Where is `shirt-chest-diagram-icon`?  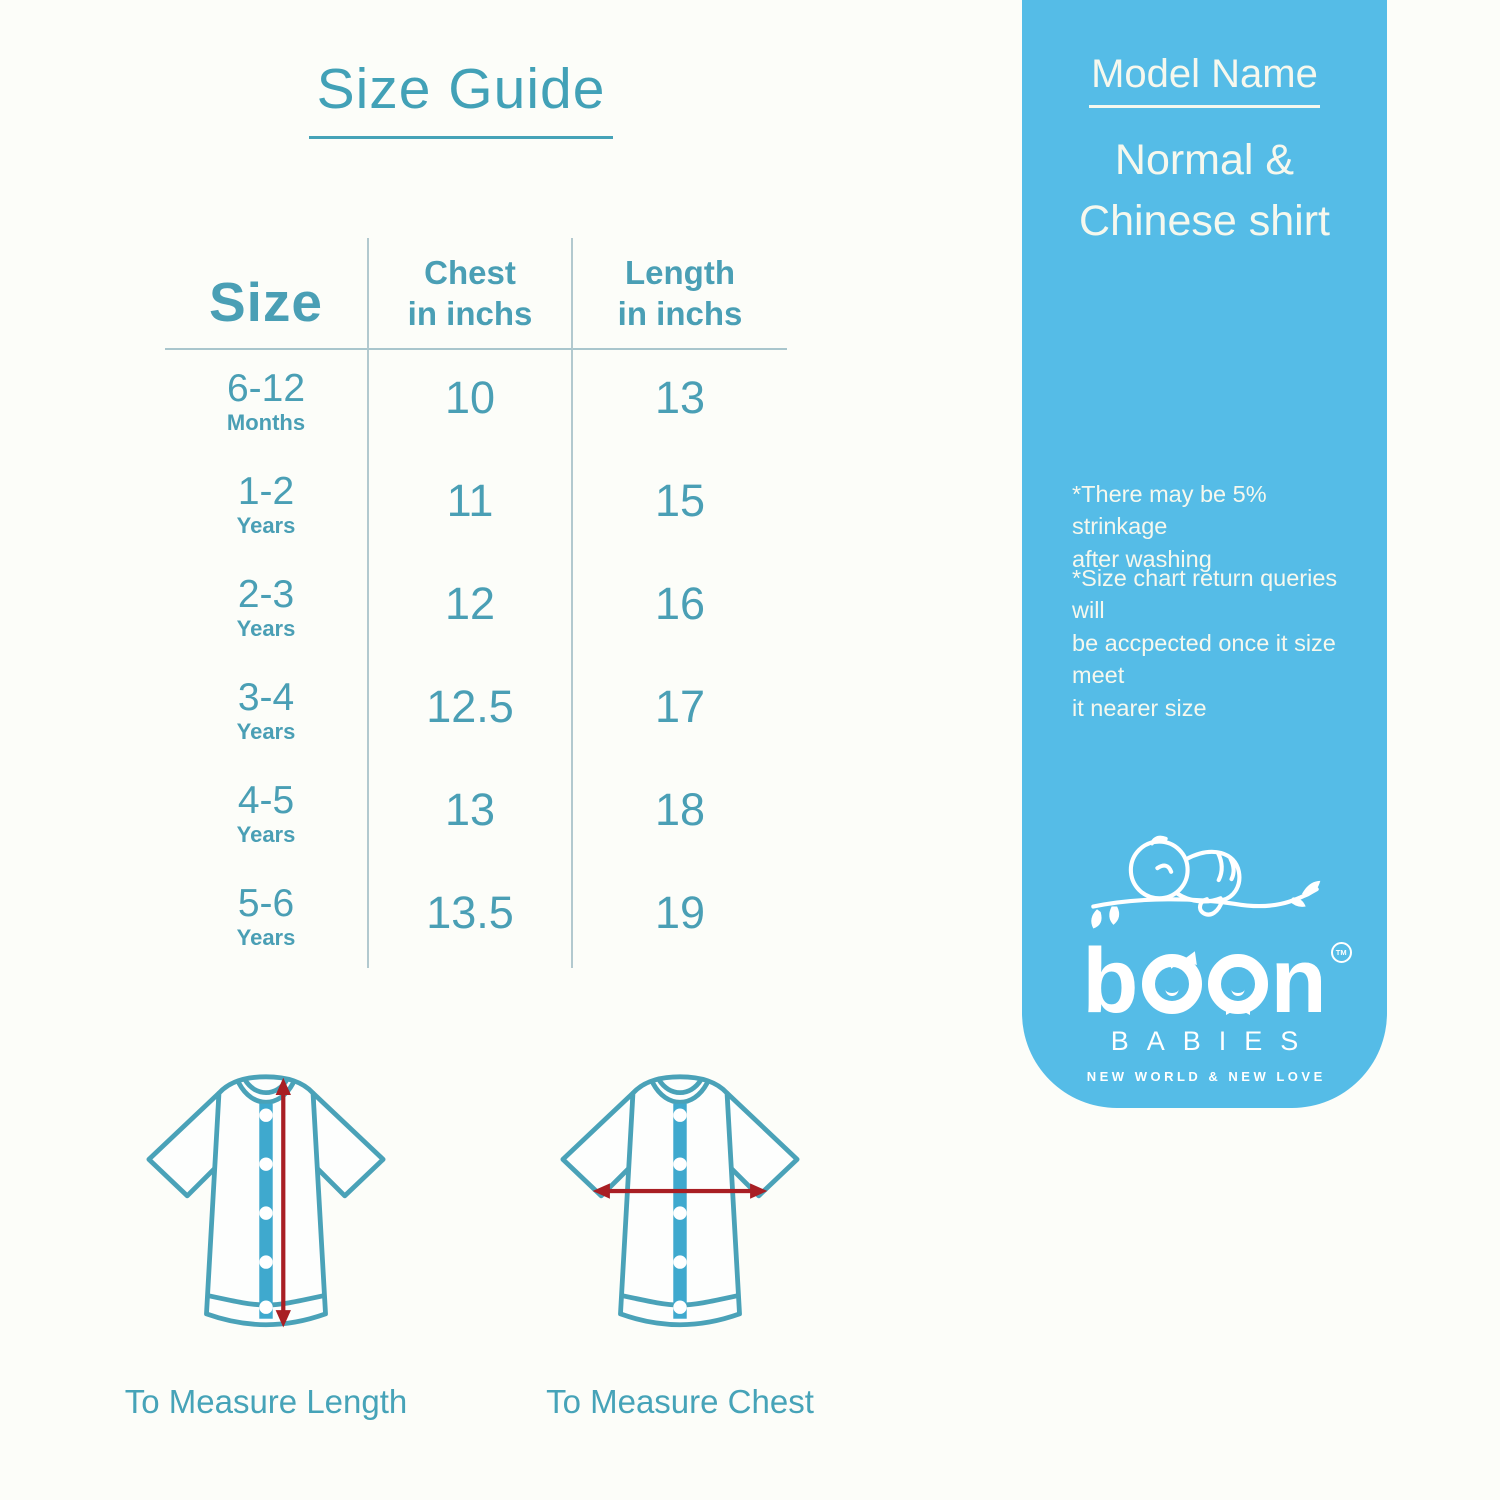 shirt-chest-diagram-icon is located at coordinates (680, 1201).